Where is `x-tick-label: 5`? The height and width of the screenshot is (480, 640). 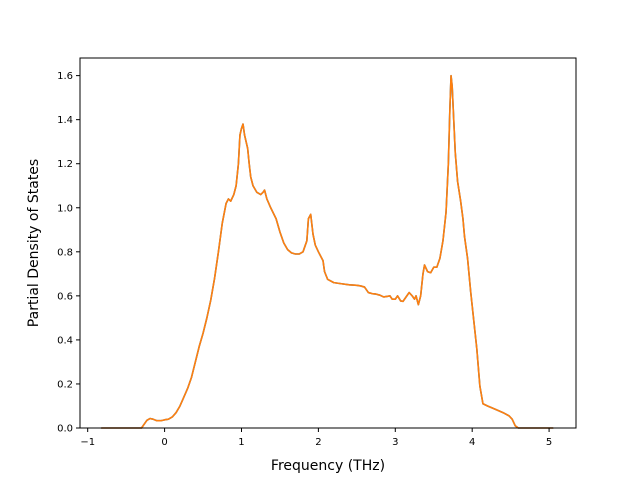
x-tick-label: 5 is located at coordinates (549, 442).